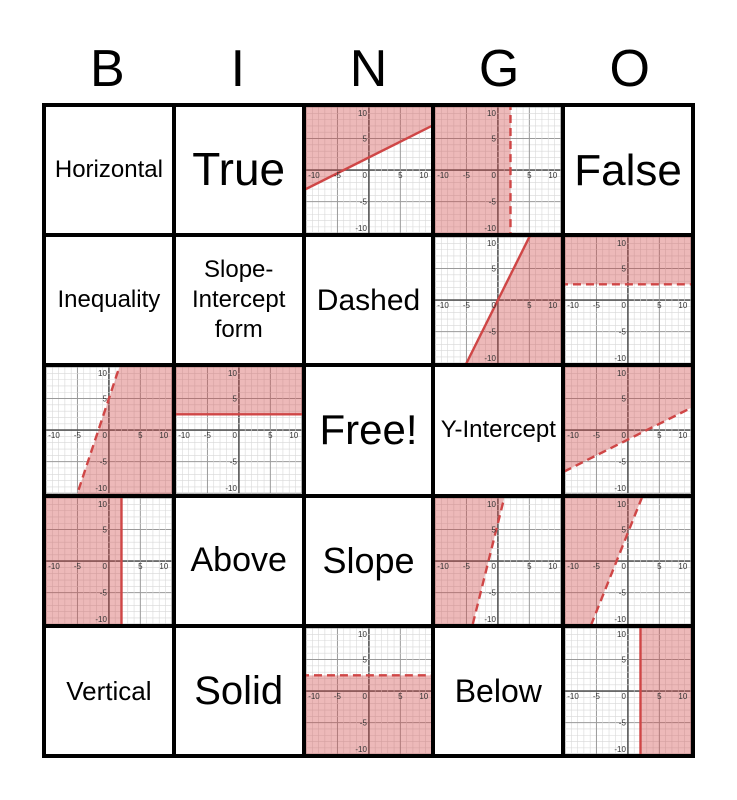  I want to click on cell-graph-r2c4: -10 -5 0 5 10 10 5 -5 -10, so click(498, 300).